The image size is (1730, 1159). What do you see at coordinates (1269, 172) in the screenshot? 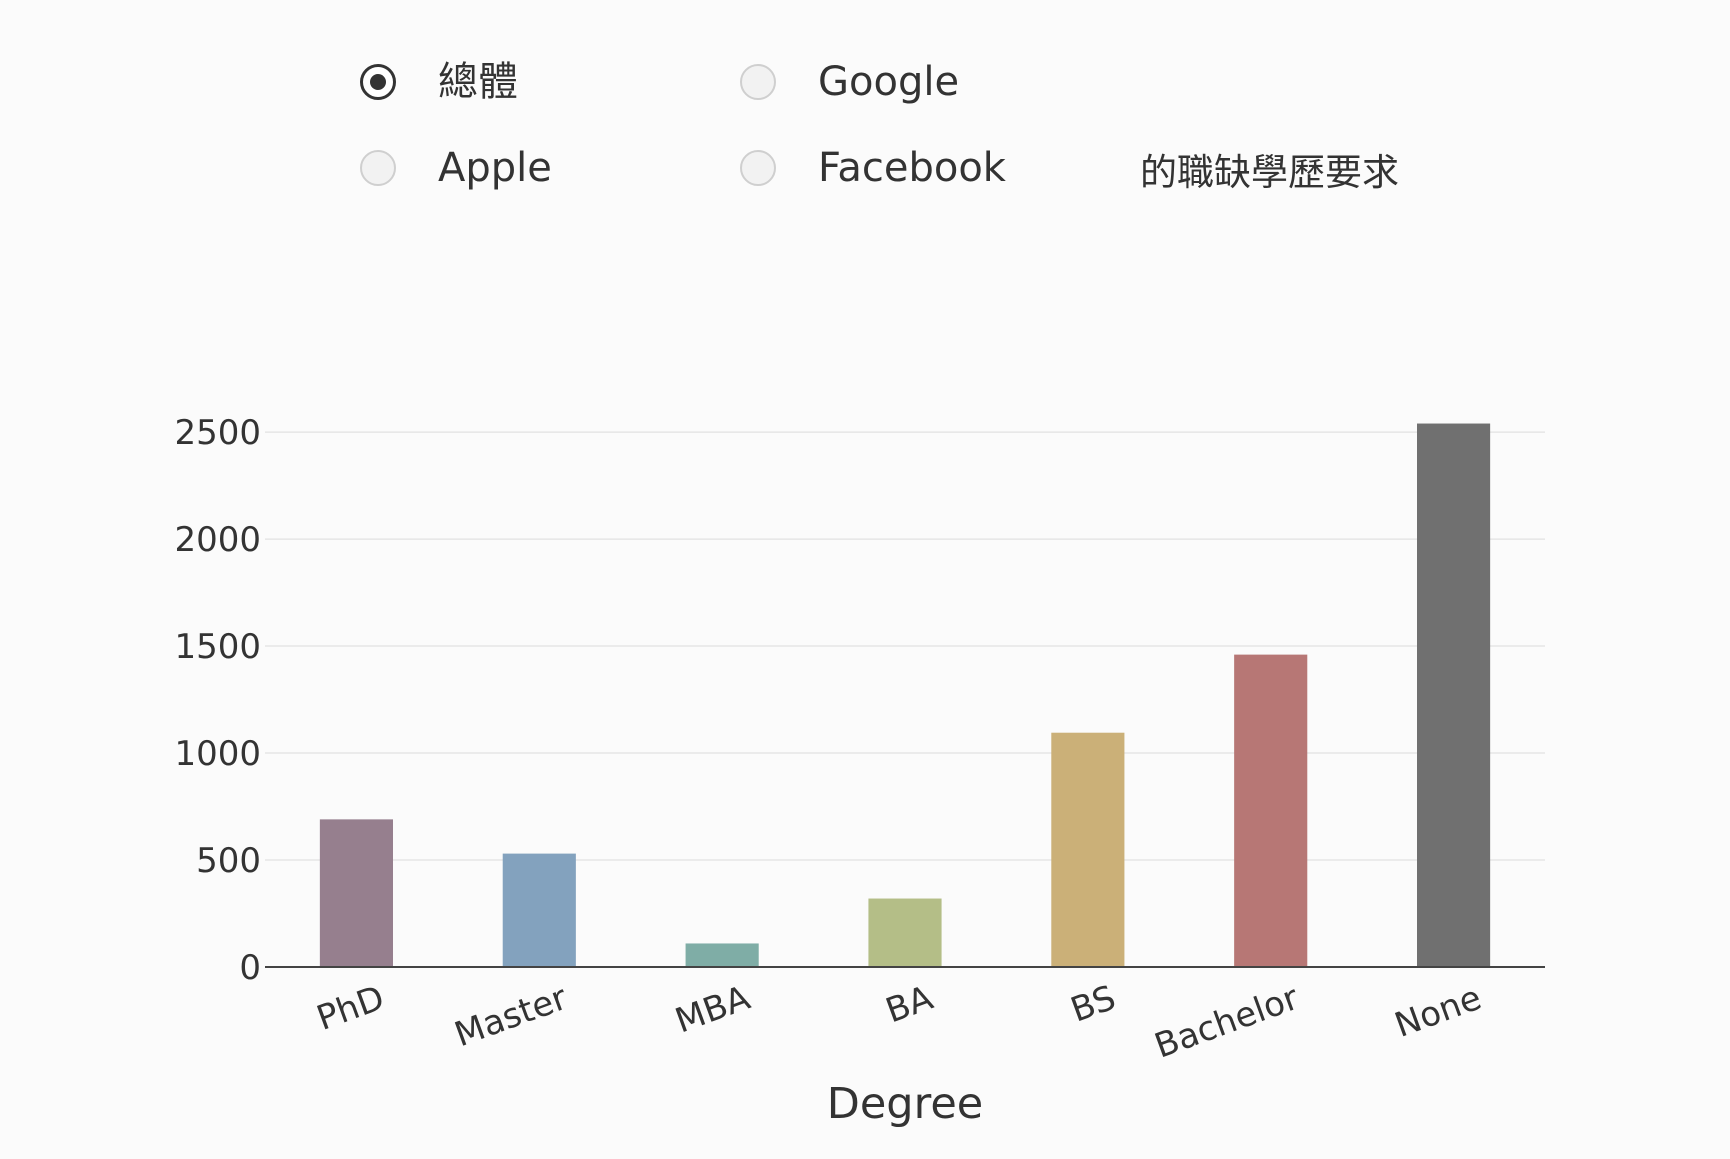
I see `chart-title: 的職缺學歷要求` at bounding box center [1269, 172].